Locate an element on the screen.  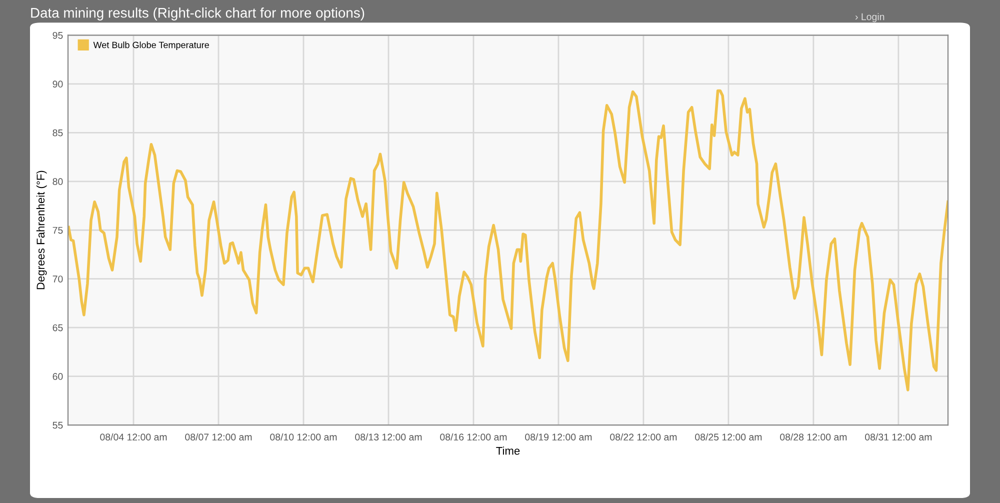
x-tick-label: 08/13 12:00 am is located at coordinates (388, 437).